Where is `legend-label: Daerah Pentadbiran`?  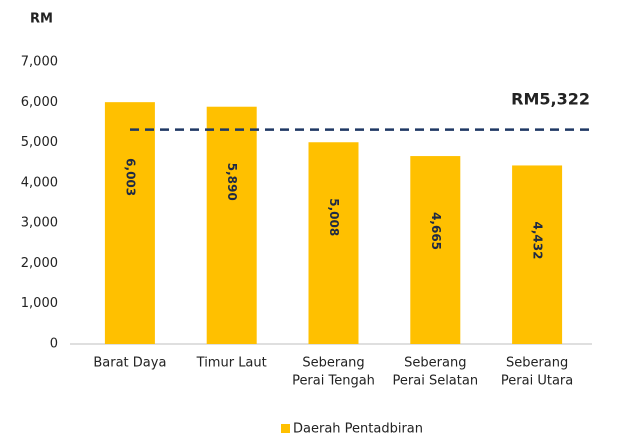 legend-label: Daerah Pentadbiran is located at coordinates (358, 429).